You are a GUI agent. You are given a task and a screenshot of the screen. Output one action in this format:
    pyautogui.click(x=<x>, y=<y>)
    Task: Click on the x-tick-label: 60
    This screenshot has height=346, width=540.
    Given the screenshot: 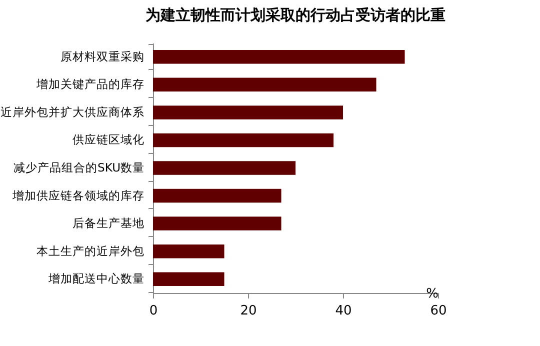 What is the action you would take?
    pyautogui.click(x=438, y=311)
    